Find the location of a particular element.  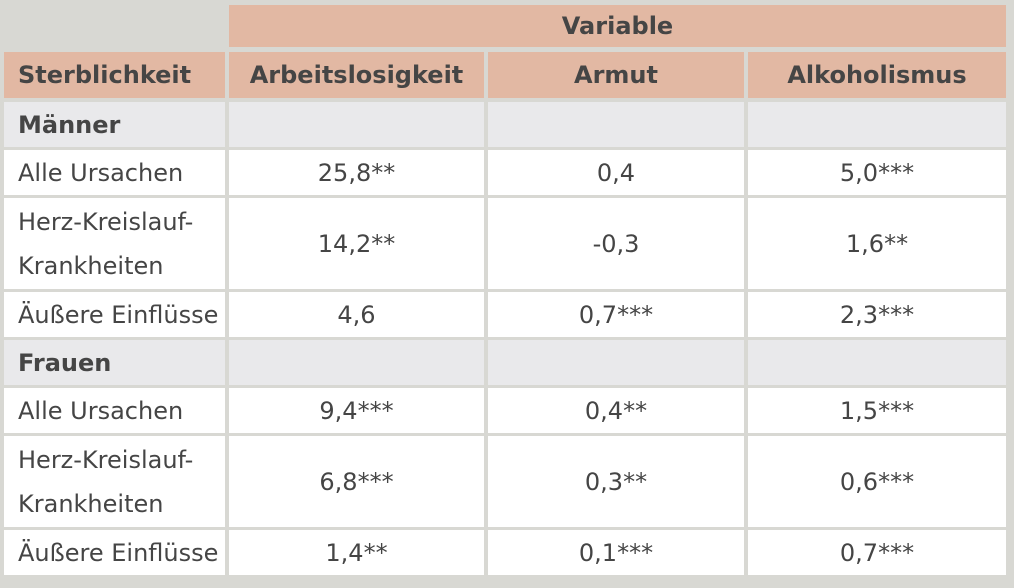

value-cell: 1,5*** is located at coordinates (877, 410).